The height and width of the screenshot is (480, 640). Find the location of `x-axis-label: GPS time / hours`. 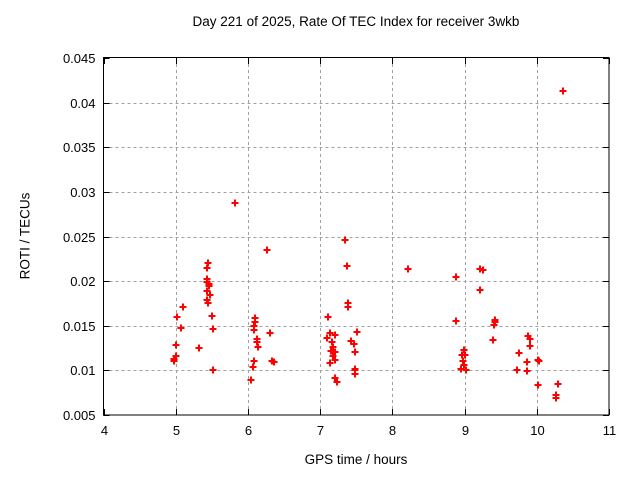

x-axis-label: GPS time / hours is located at coordinates (356, 459).